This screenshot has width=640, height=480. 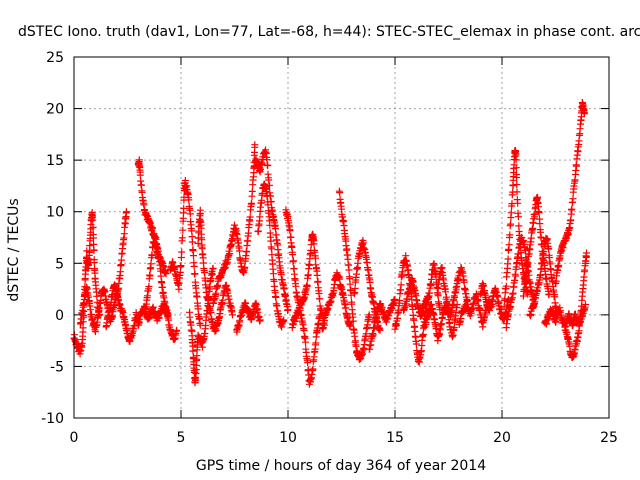 I want to click on x-tick-label: 10, so click(x=288, y=438).